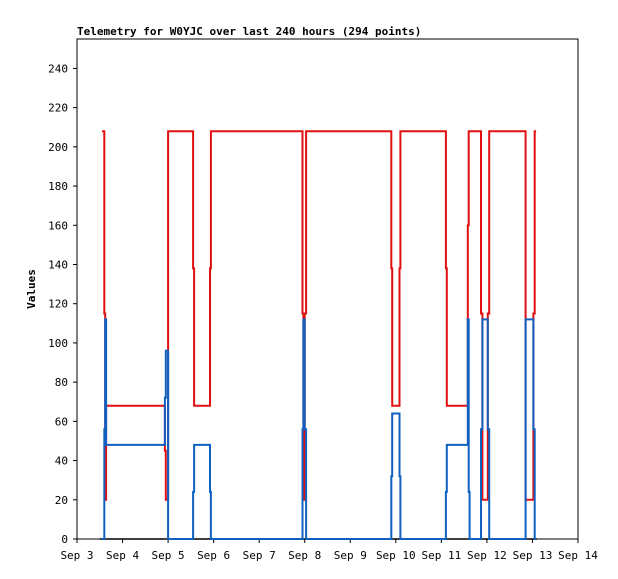 The image size is (618, 579). Describe the element at coordinates (64, 539) in the screenshot. I see `y-tick-label: 0` at that location.